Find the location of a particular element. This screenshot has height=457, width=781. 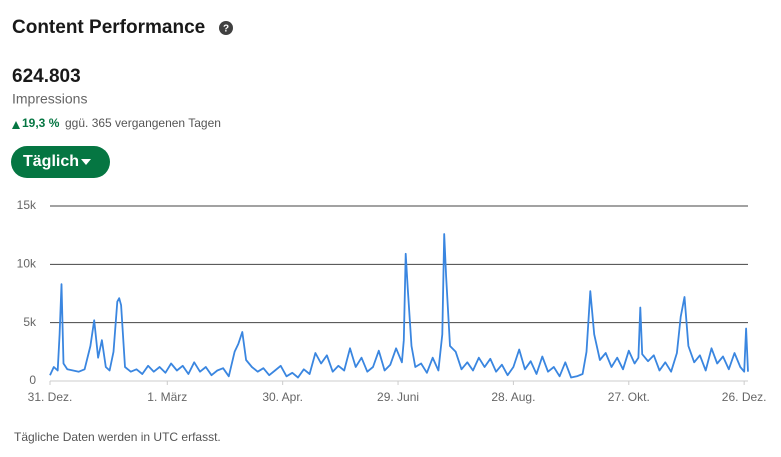

change-note: ggü. 365 vergangenen Tagen is located at coordinates (143, 123).